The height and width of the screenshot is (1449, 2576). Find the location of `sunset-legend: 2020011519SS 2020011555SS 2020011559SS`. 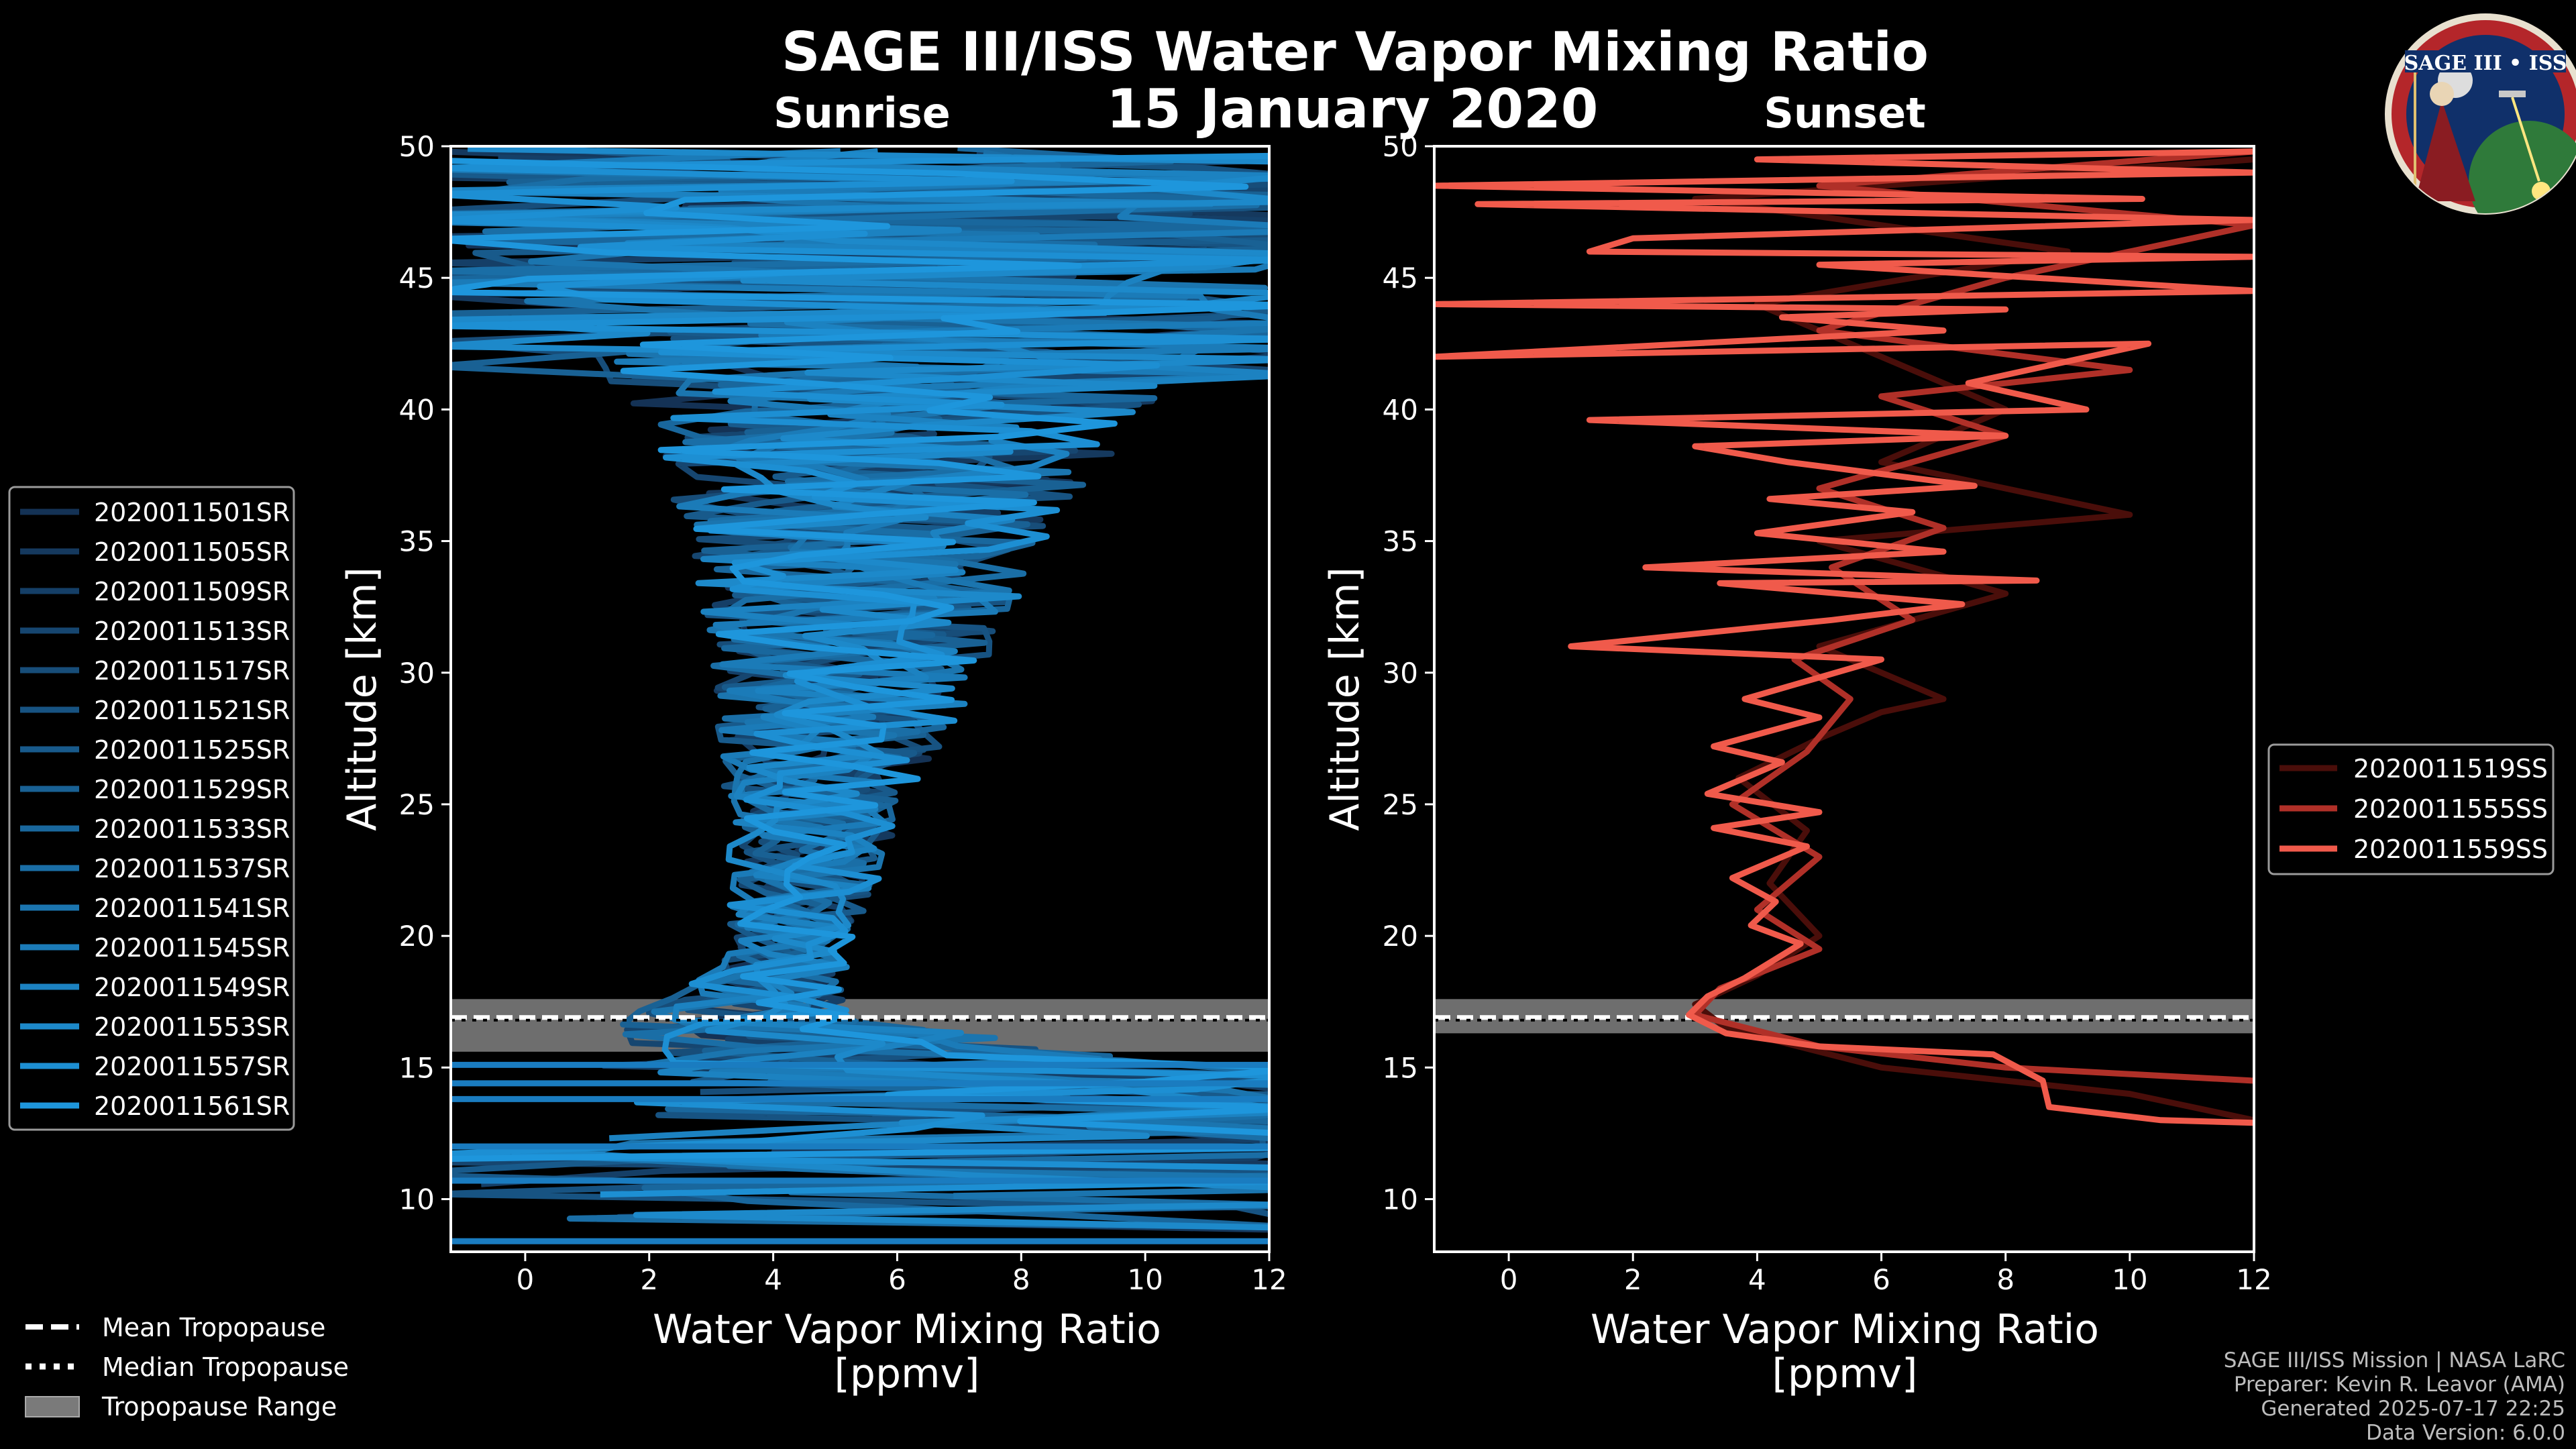

sunset-legend: 2020011519SS 2020011555SS 2020011559SS is located at coordinates (2411, 809).